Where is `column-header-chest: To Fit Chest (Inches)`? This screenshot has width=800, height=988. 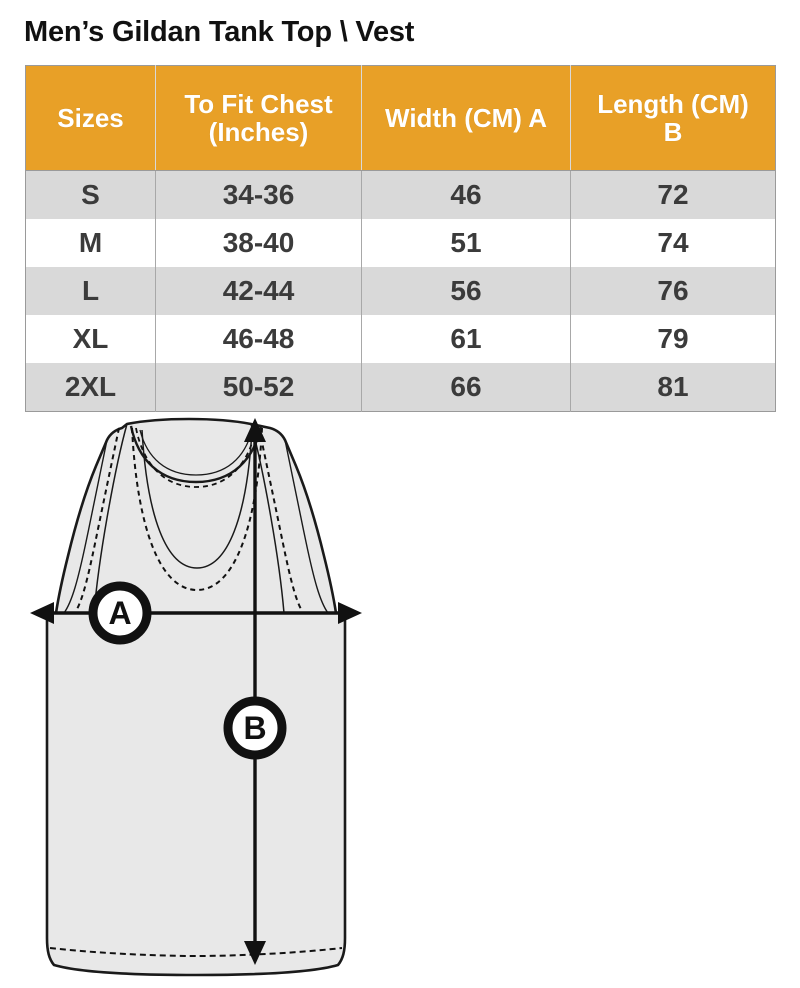 column-header-chest: To Fit Chest (Inches) is located at coordinates (258, 118).